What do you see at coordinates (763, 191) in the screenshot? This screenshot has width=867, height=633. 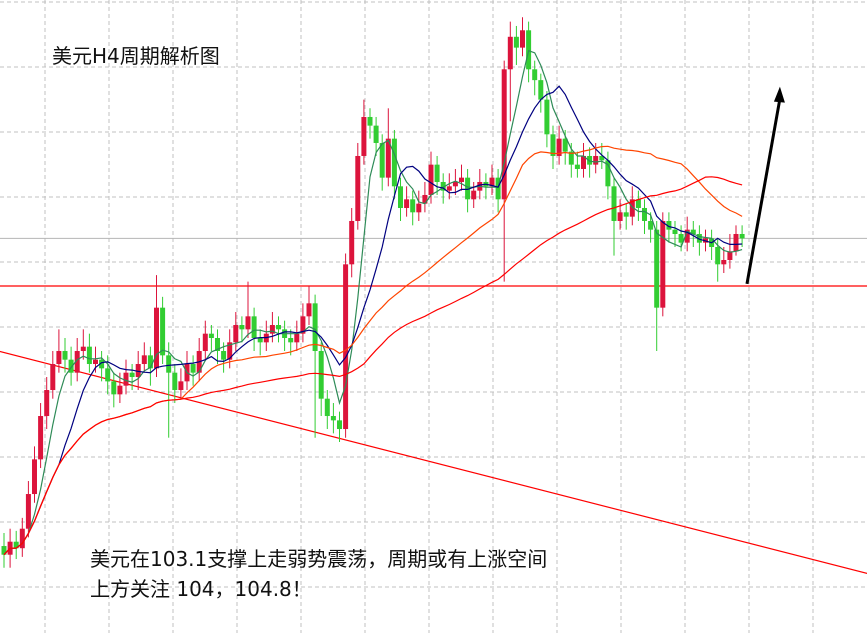 I see `up-arrow-shaft` at bounding box center [763, 191].